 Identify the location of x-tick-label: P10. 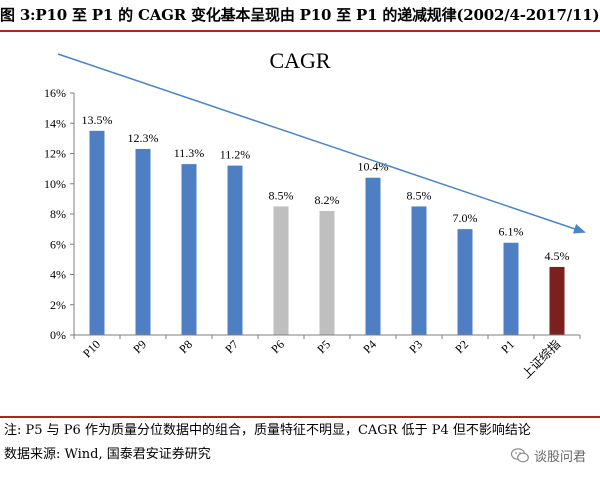
(91, 348).